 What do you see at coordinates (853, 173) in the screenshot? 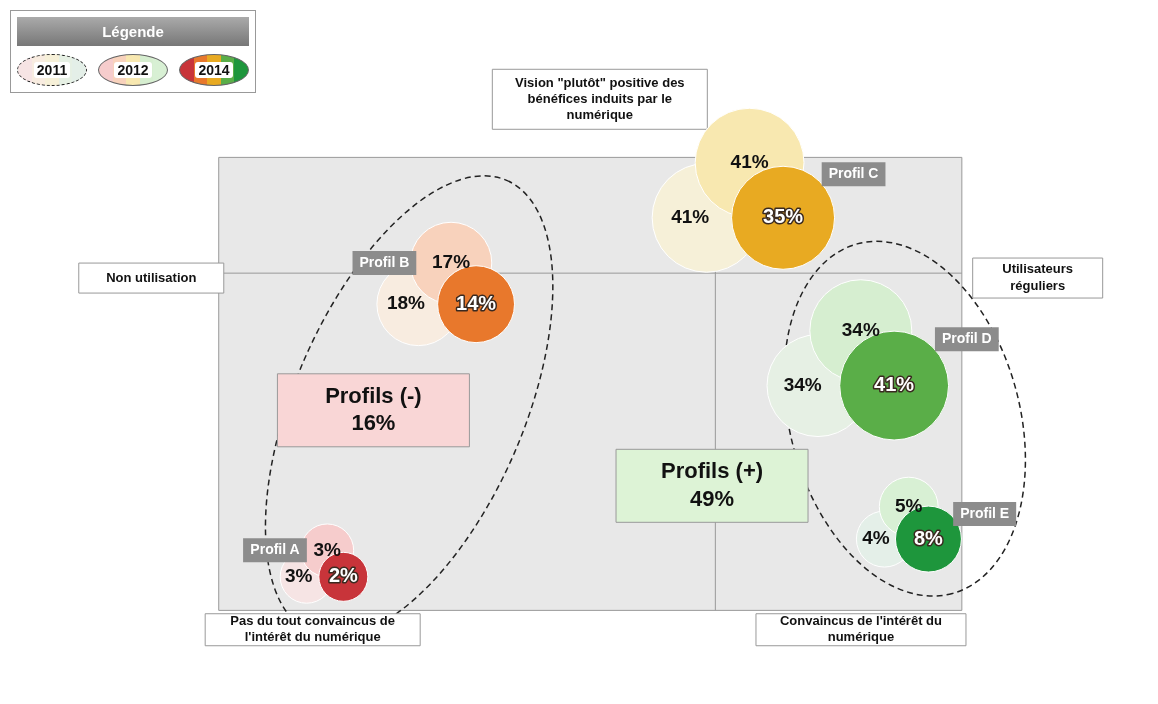
I see `category-label: Profil C` at bounding box center [853, 173].